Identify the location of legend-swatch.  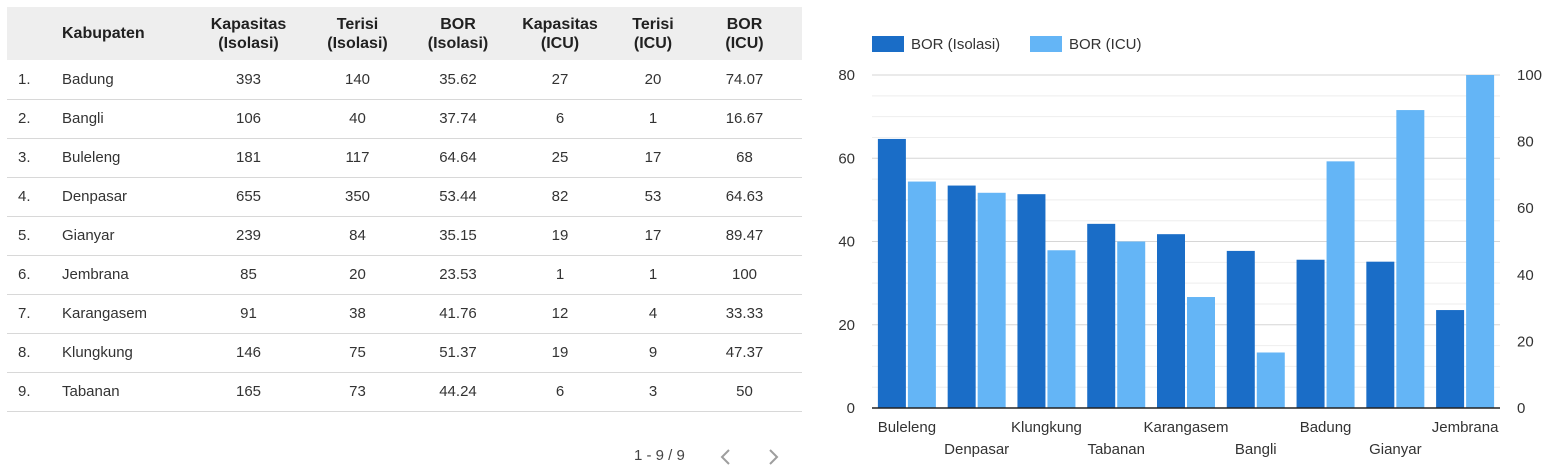
(1046, 44).